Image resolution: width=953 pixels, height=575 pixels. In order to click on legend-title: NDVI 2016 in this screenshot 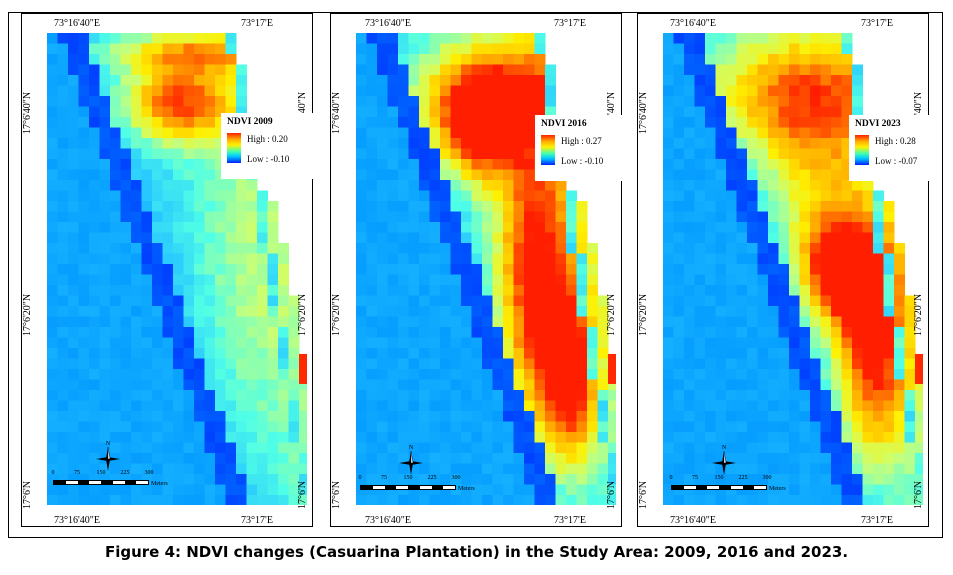, I will do `click(564, 124)`.